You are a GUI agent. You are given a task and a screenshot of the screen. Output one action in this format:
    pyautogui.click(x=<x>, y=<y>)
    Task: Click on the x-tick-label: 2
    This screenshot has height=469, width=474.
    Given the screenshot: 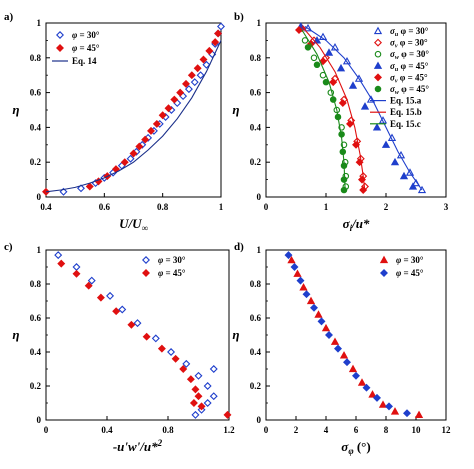 What is the action you would take?
    pyautogui.click(x=296, y=430)
    